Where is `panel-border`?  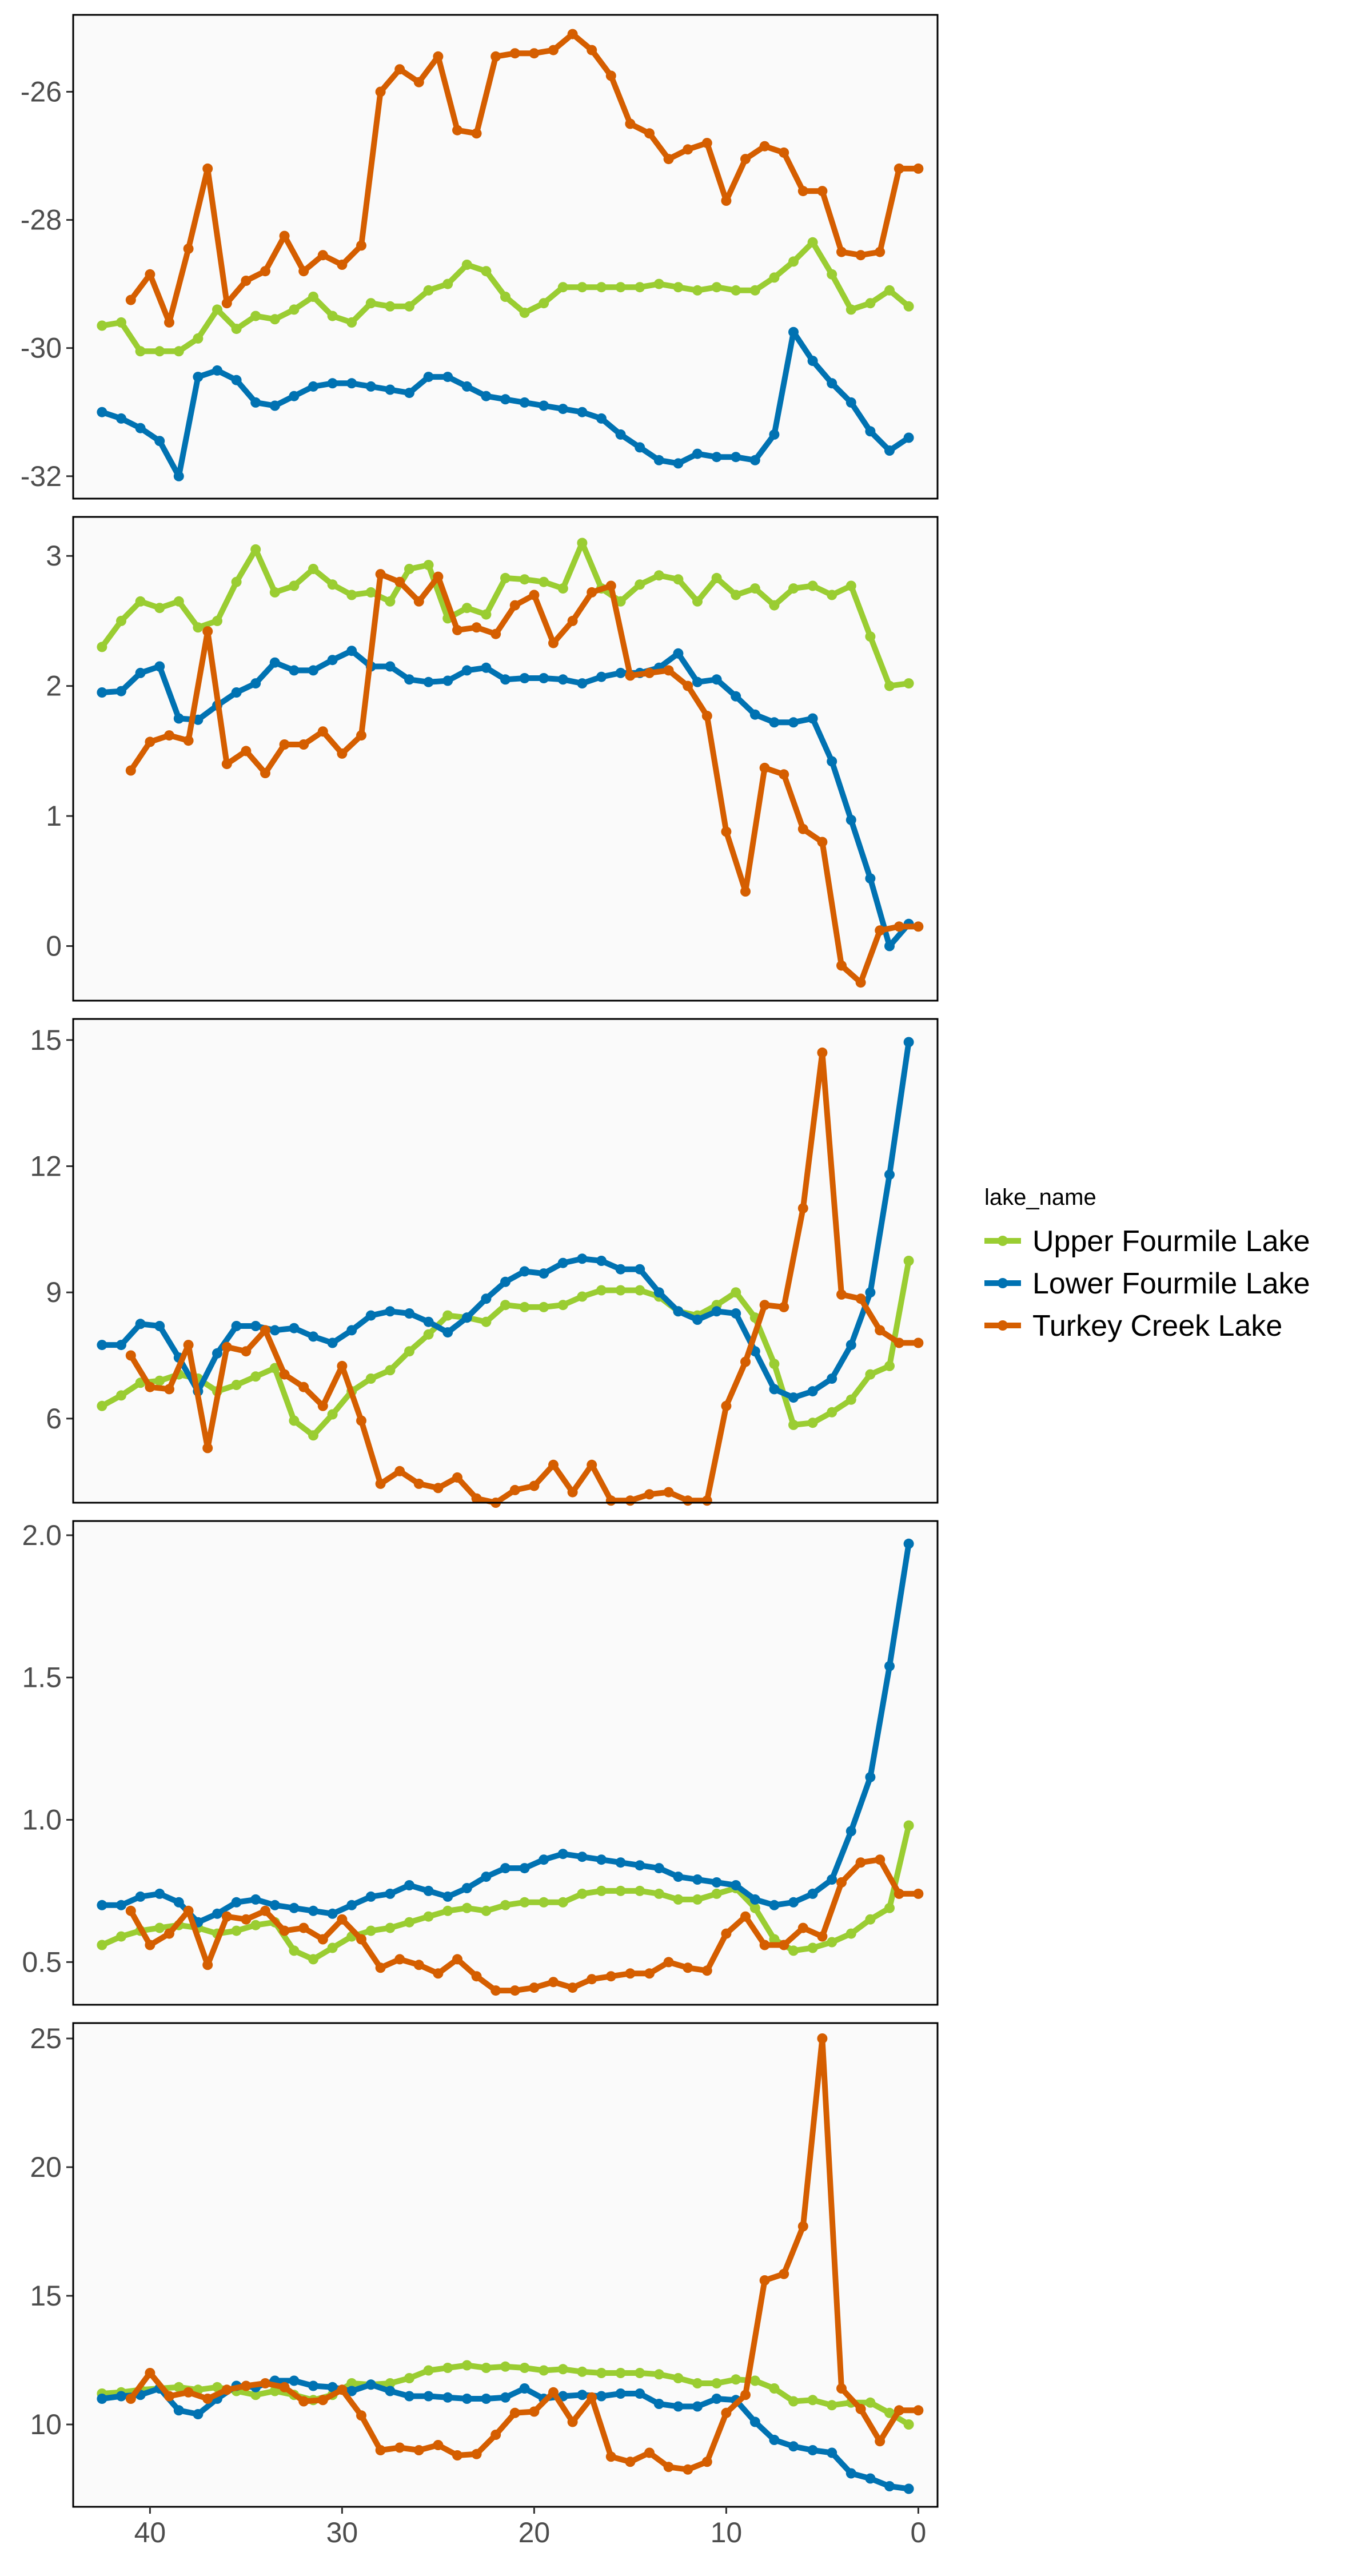 panel-border is located at coordinates (505, 257).